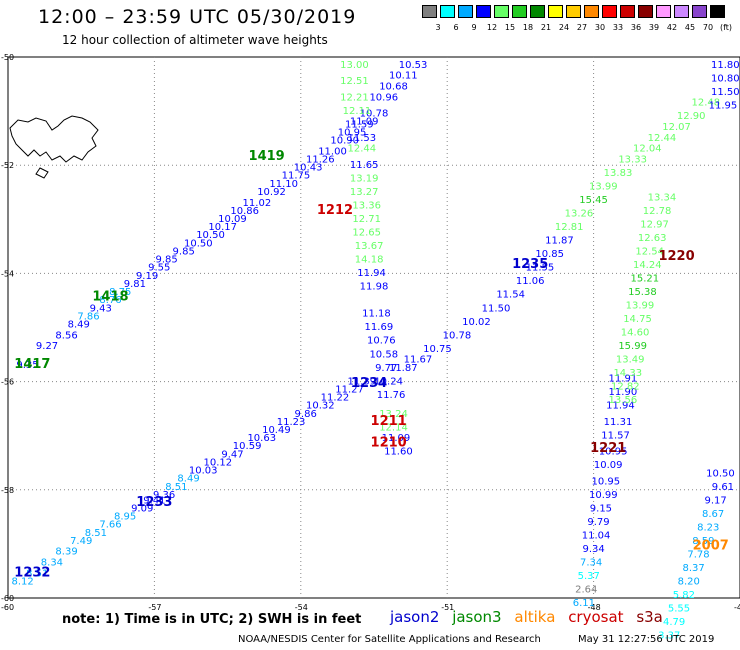  I want to click on wave-height-value: 9.43, so click(101, 308).